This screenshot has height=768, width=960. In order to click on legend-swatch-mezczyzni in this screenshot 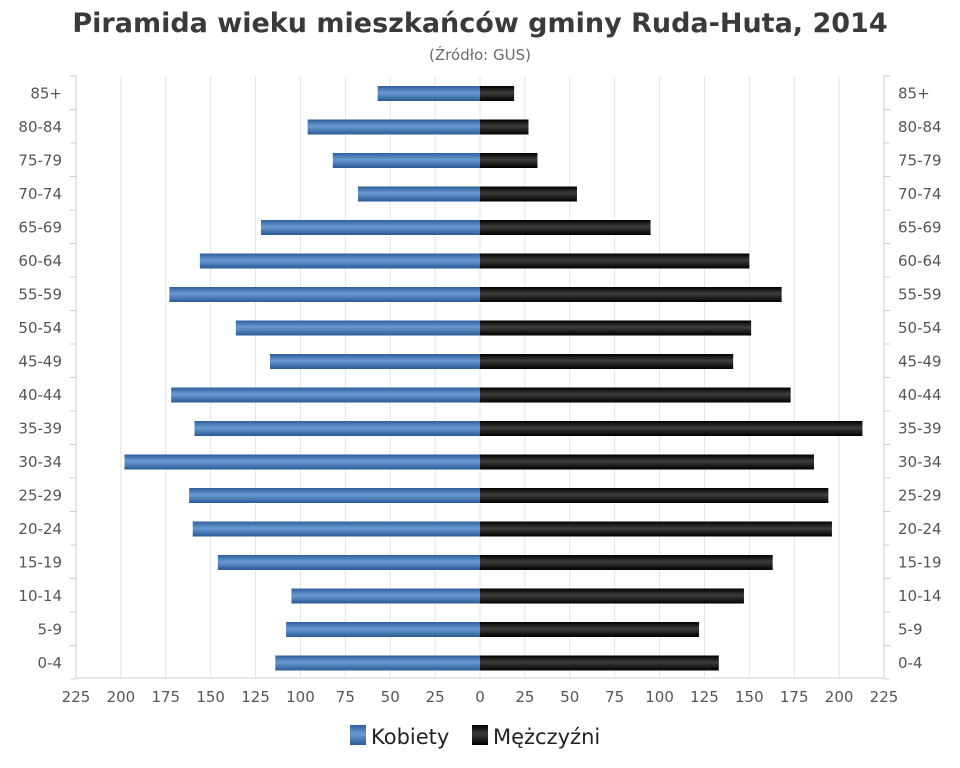, I will do `click(480, 735)`.